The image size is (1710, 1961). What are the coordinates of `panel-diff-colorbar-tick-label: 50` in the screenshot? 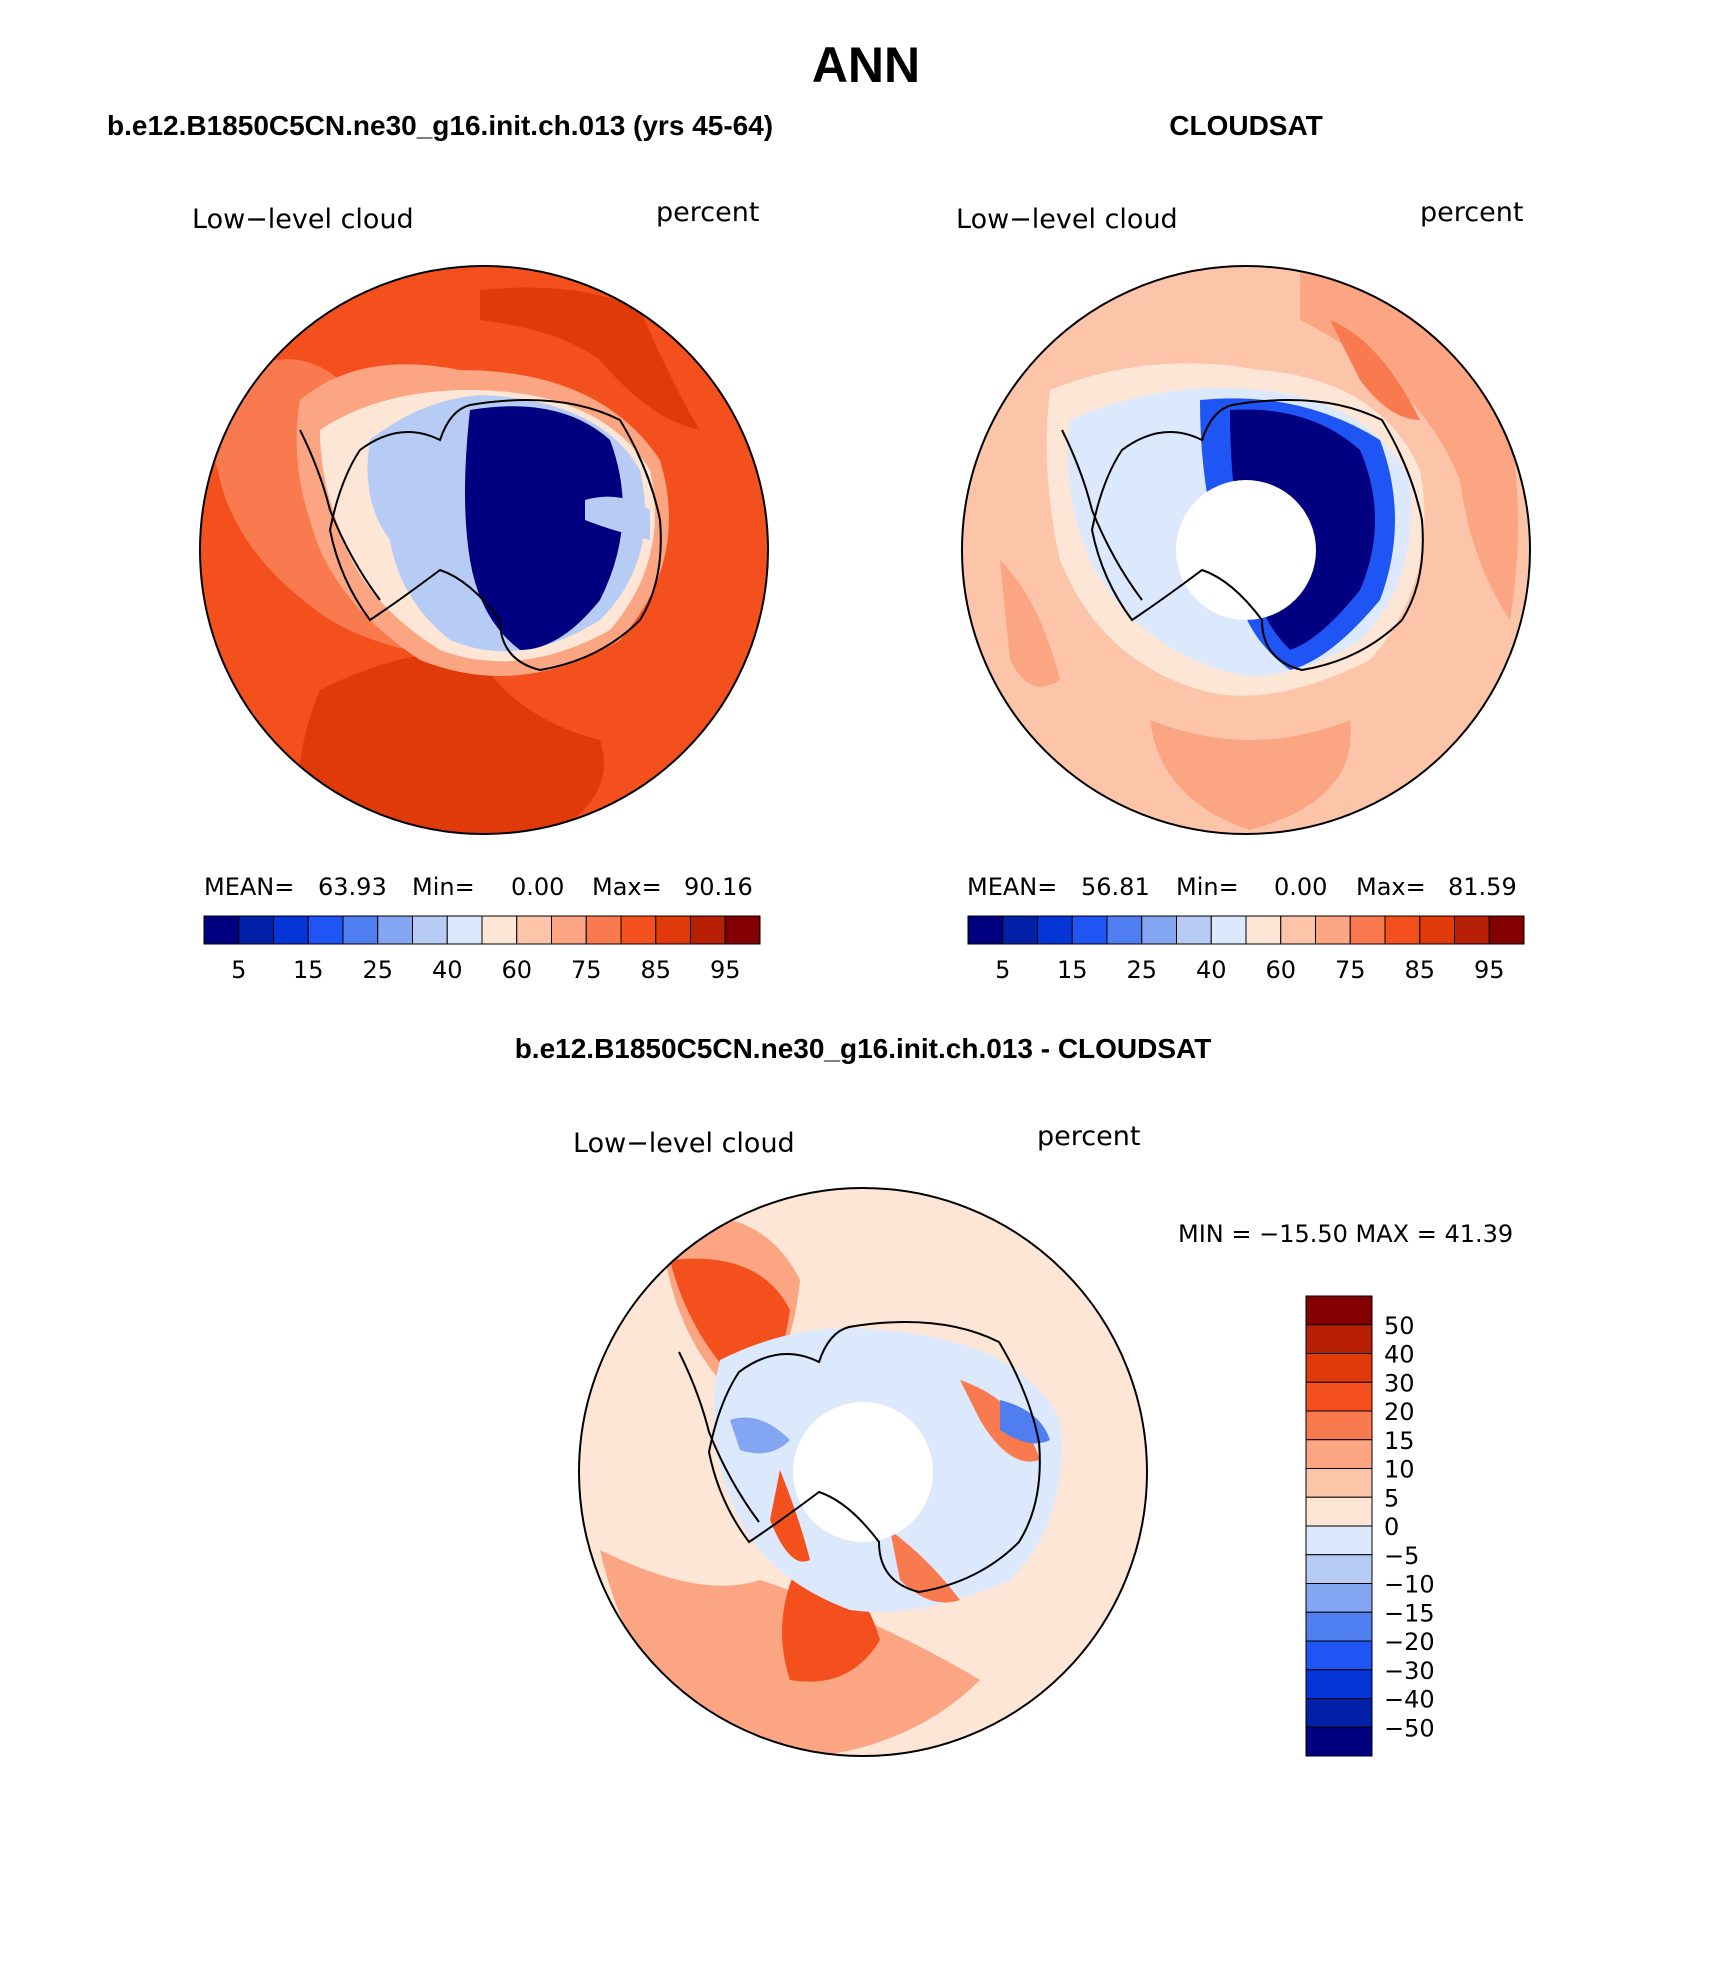 It's located at (1399, 1326).